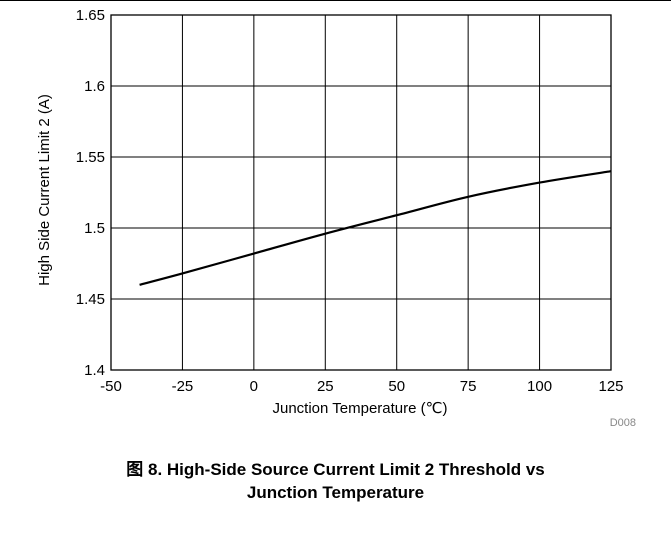 The height and width of the screenshot is (535, 671). Describe the element at coordinates (44, 190) in the screenshot. I see `y-axis-label: High Side Current Limit 2 (A)` at that location.